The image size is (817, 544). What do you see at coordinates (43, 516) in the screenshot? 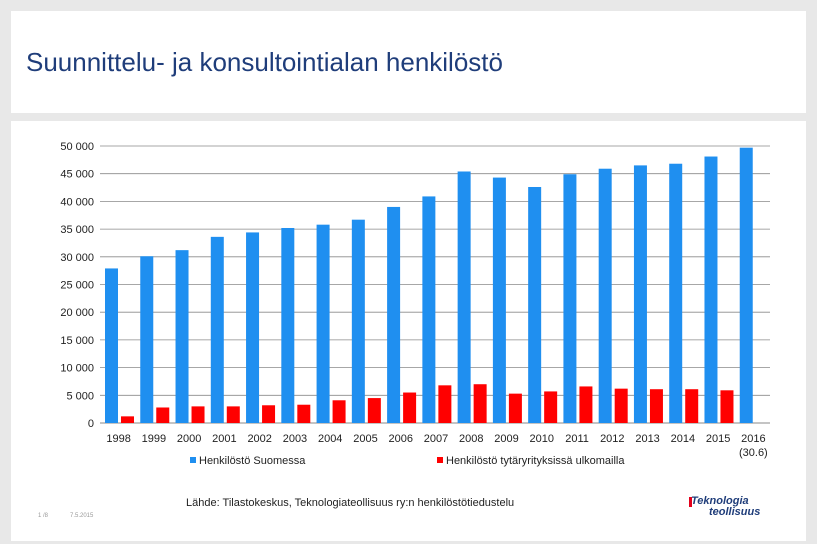
I see `page-number: 1 /8` at bounding box center [43, 516].